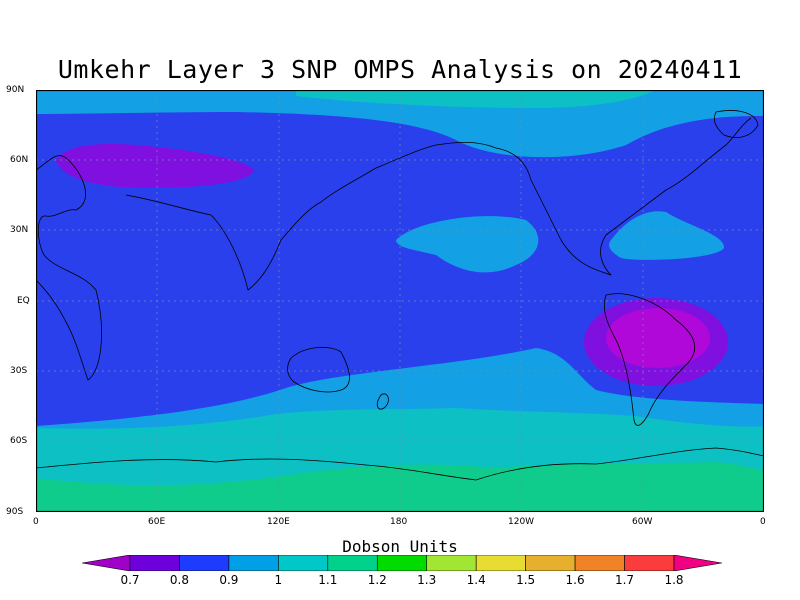 The image size is (800, 600). Describe the element at coordinates (400, 546) in the screenshot. I see `colorbar-title: Dobson Units` at that location.